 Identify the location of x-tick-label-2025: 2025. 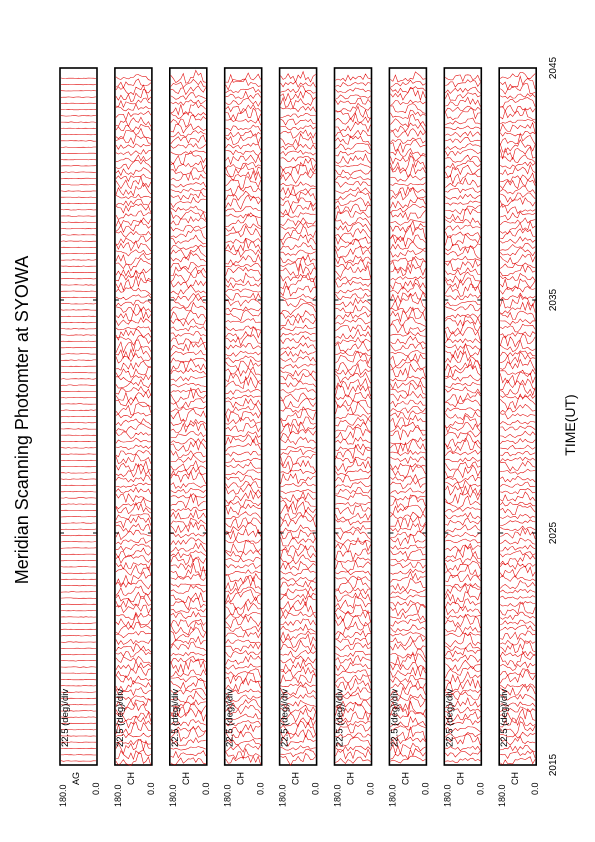
(553, 532).